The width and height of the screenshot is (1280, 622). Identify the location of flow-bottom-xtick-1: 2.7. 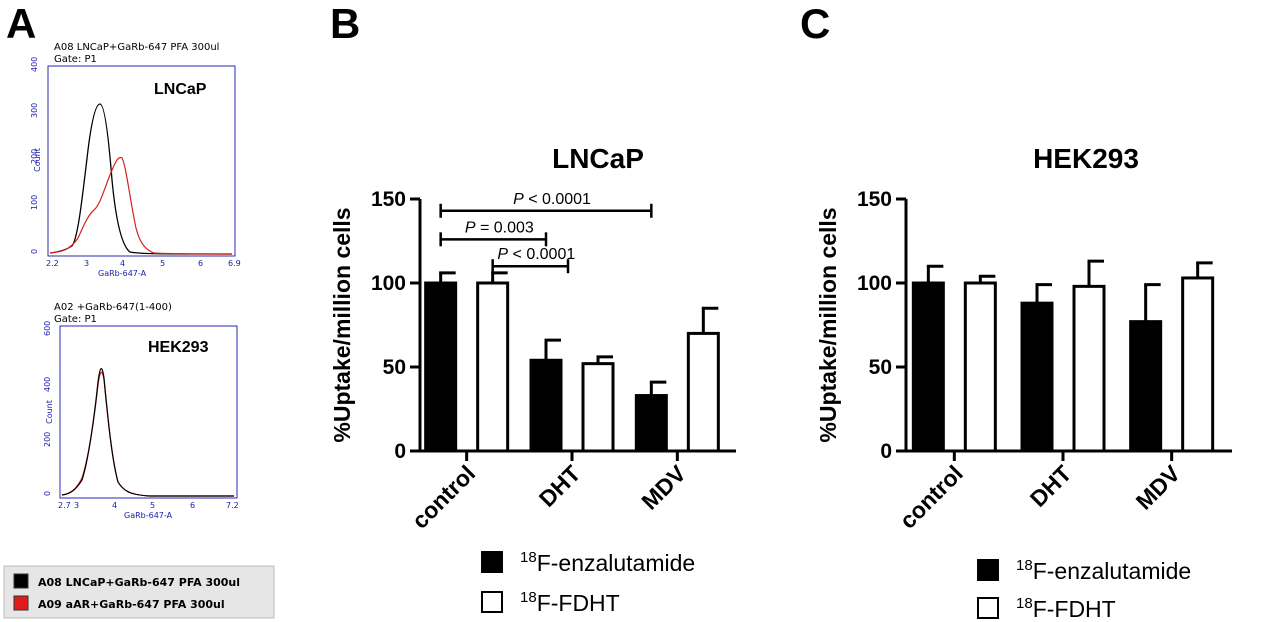
(64, 505).